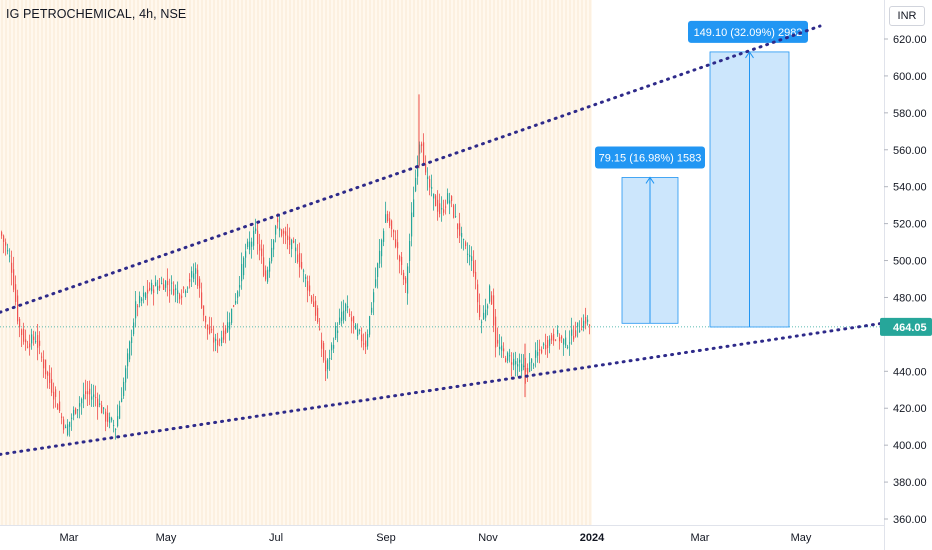 The height and width of the screenshot is (550, 932). Describe the element at coordinates (910, 225) in the screenshot. I see `price-tick-label: 520.00` at that location.